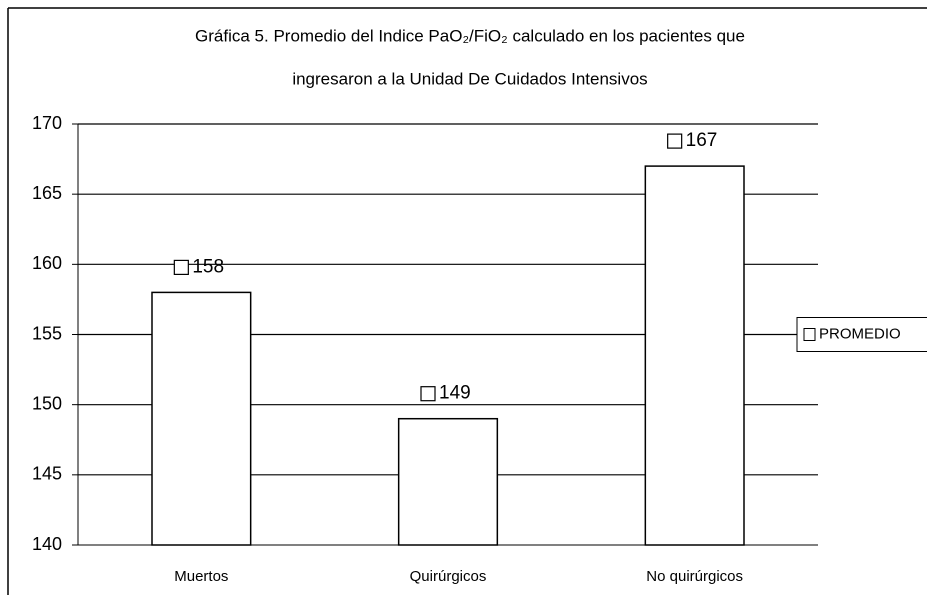  I want to click on legend-box, so click(861, 334).